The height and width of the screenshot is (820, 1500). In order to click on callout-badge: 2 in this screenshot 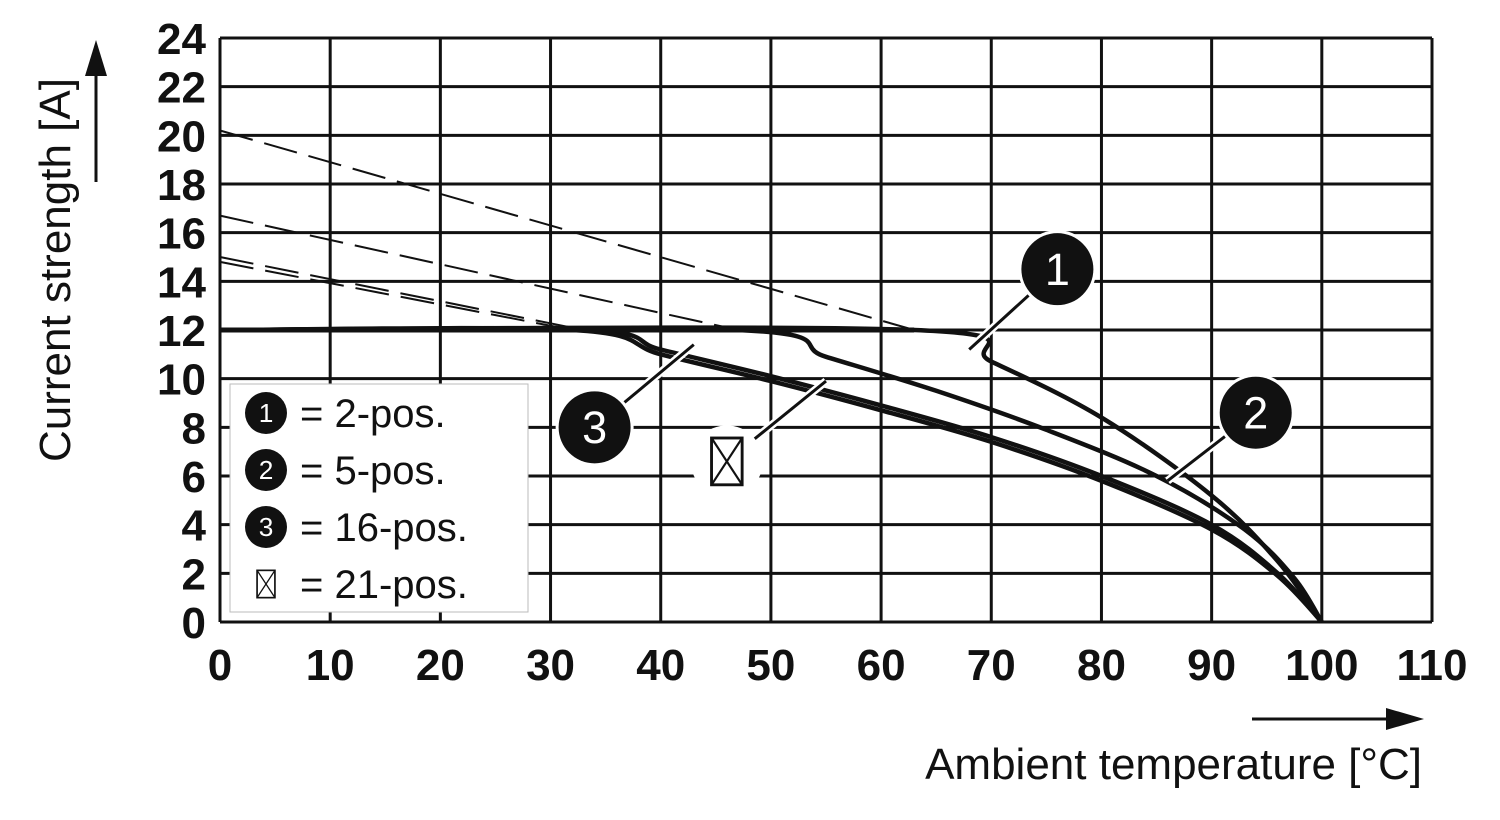, I will do `click(1255, 412)`.